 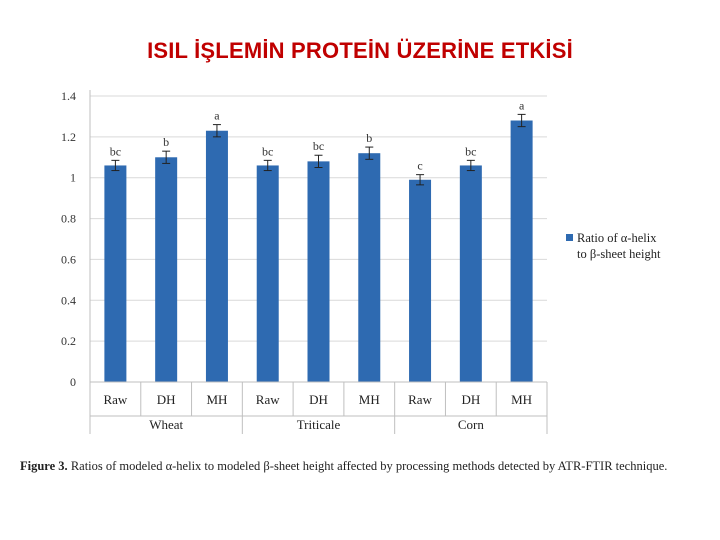 I want to click on legend-swatch, so click(x=569, y=237).